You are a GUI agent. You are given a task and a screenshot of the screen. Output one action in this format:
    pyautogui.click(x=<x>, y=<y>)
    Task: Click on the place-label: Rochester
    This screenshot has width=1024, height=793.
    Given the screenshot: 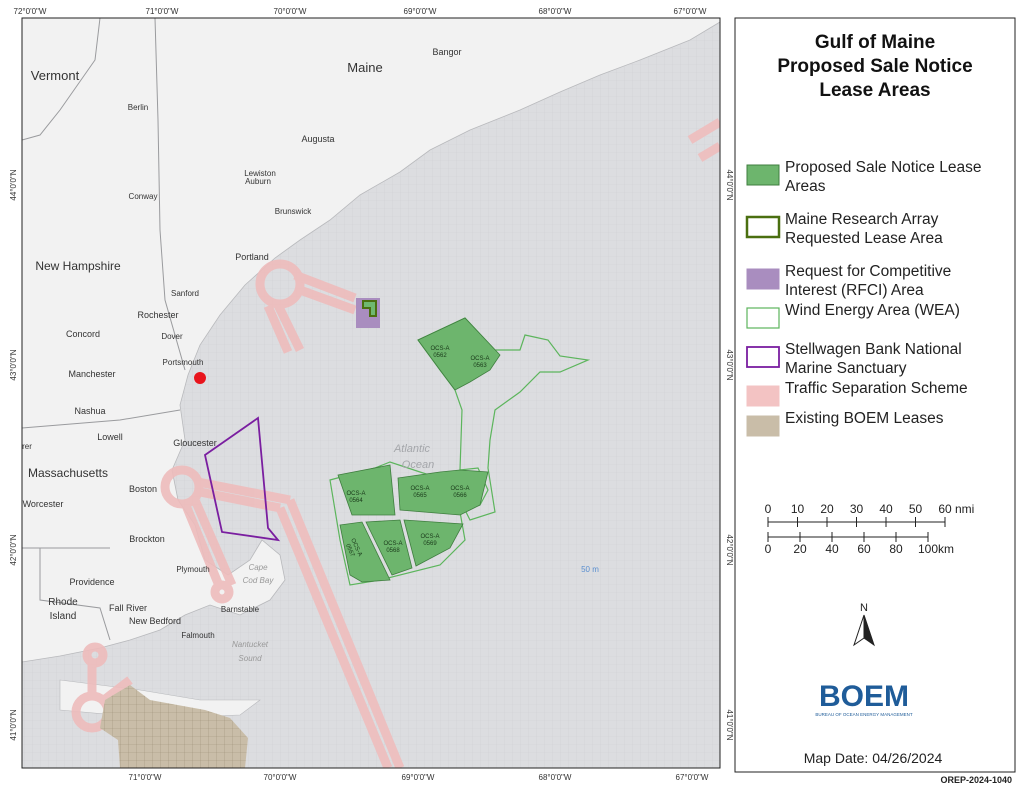 What is the action you would take?
    pyautogui.click(x=157, y=315)
    